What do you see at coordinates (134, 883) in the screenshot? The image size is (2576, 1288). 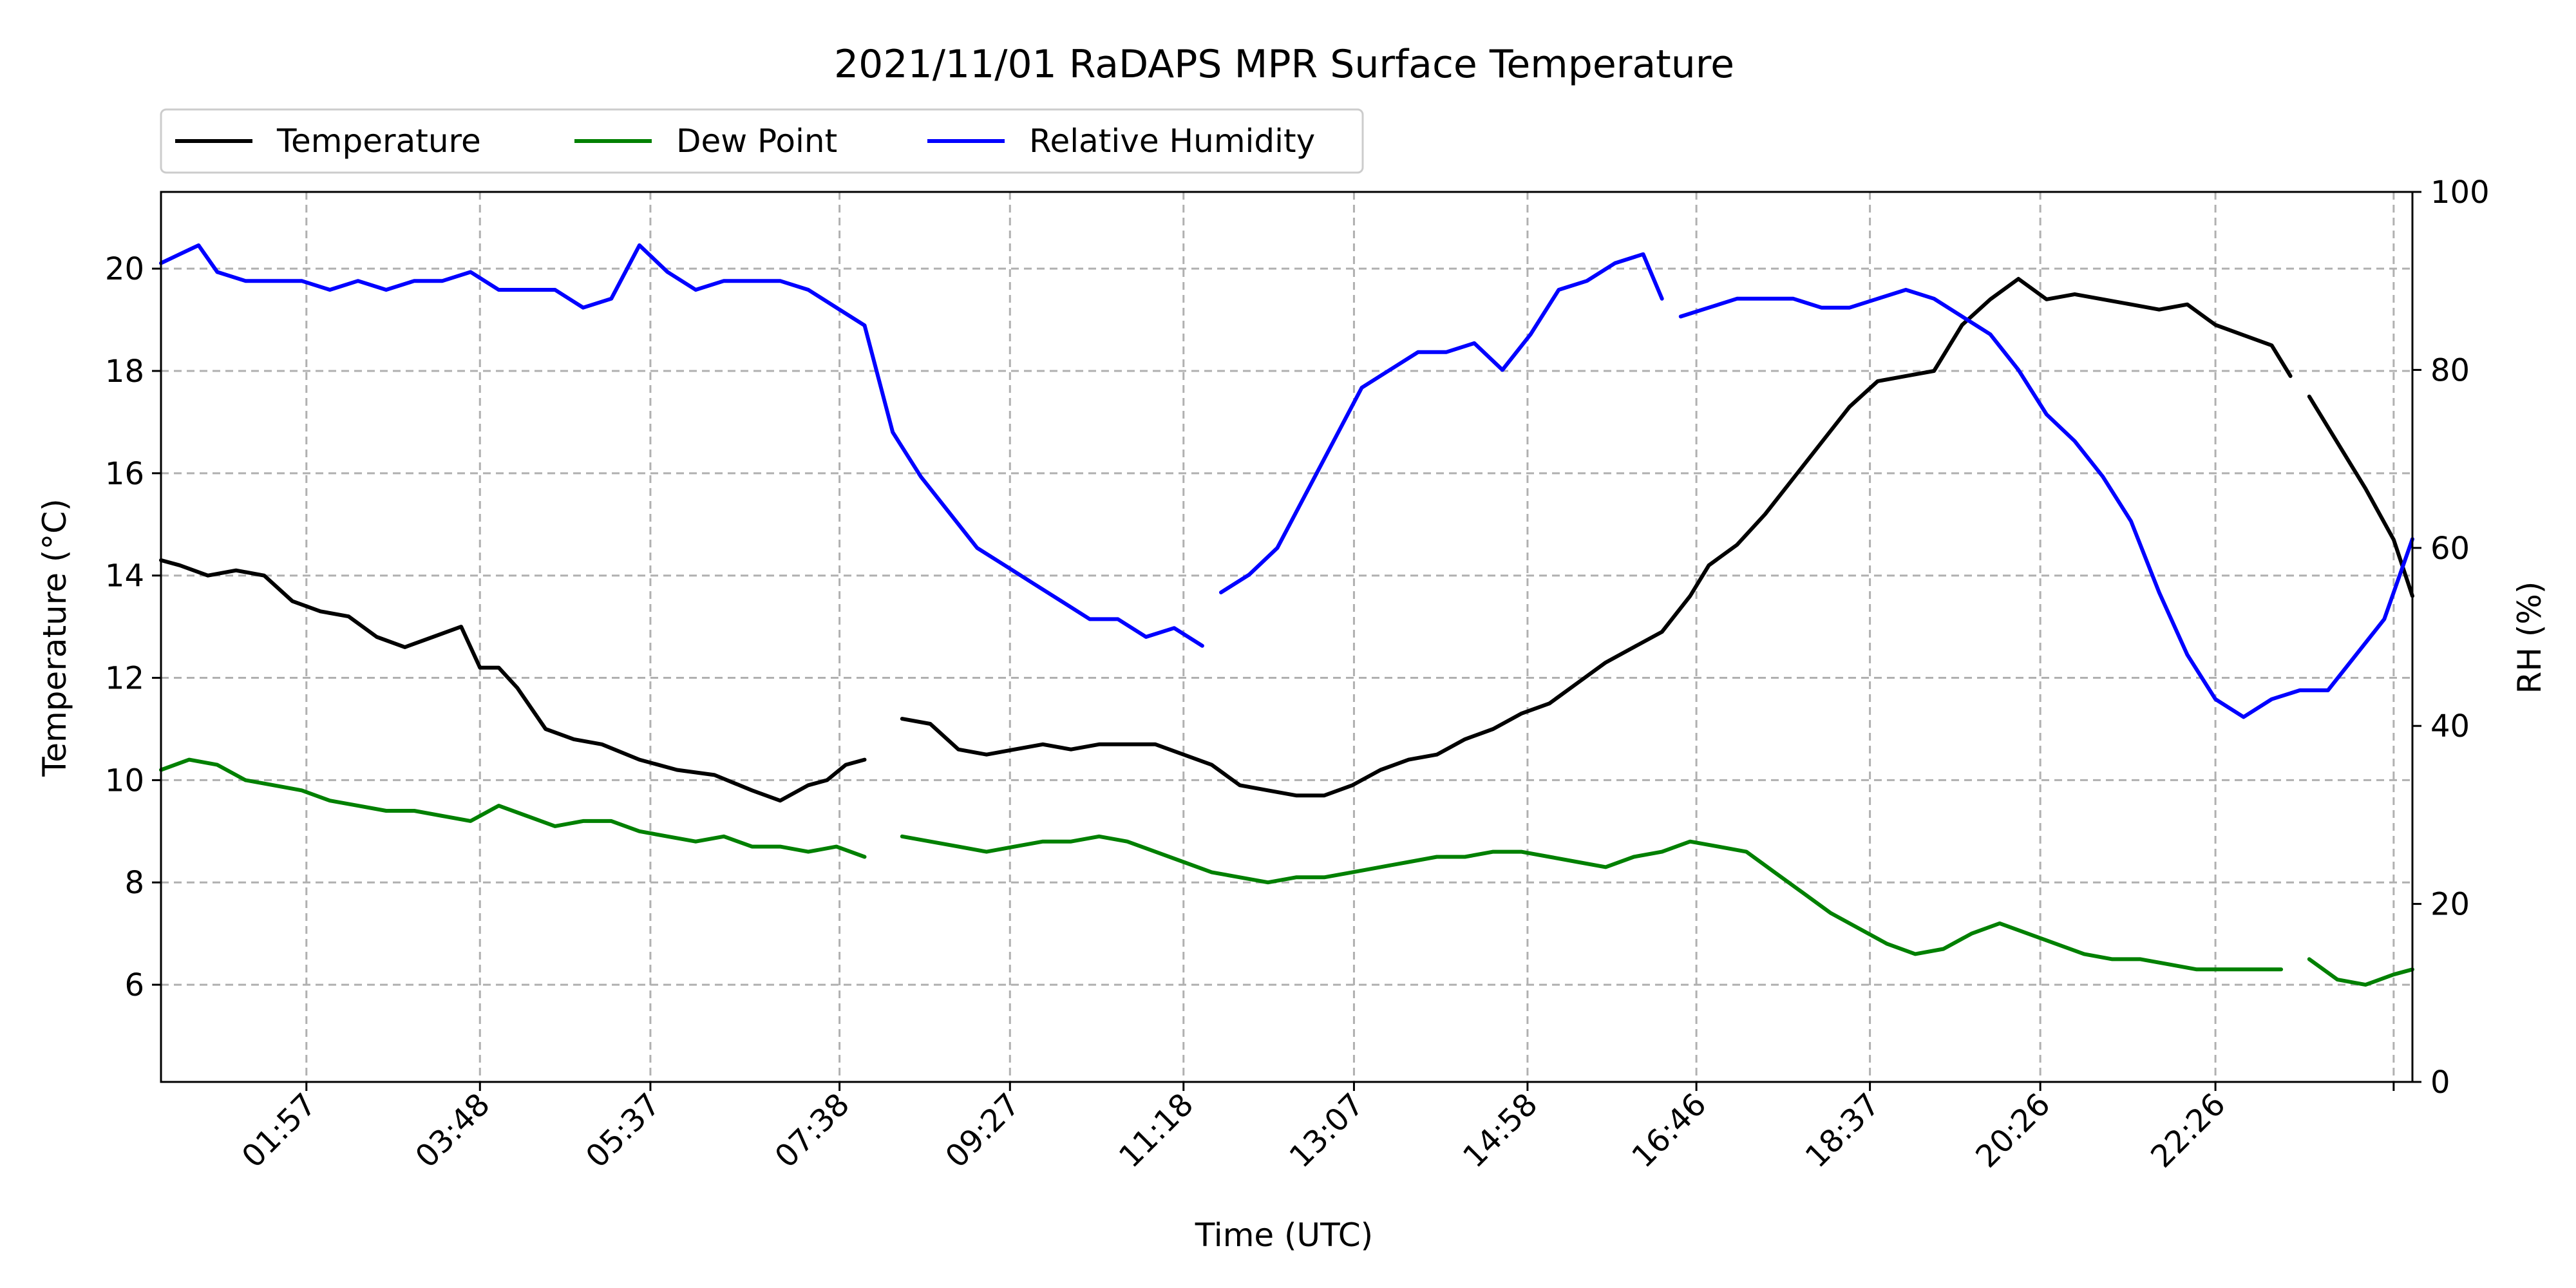 I see `y-left-tick-label: 8` at bounding box center [134, 883].